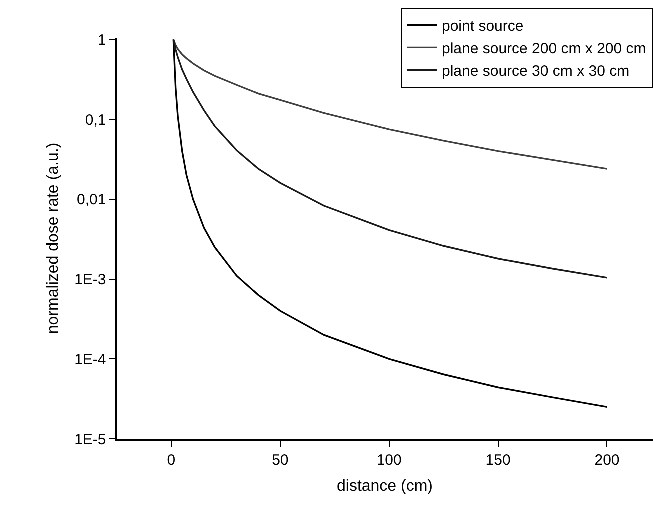 The image size is (653, 513). Describe the element at coordinates (171, 460) in the screenshot. I see `x-tick-label: 0` at that location.